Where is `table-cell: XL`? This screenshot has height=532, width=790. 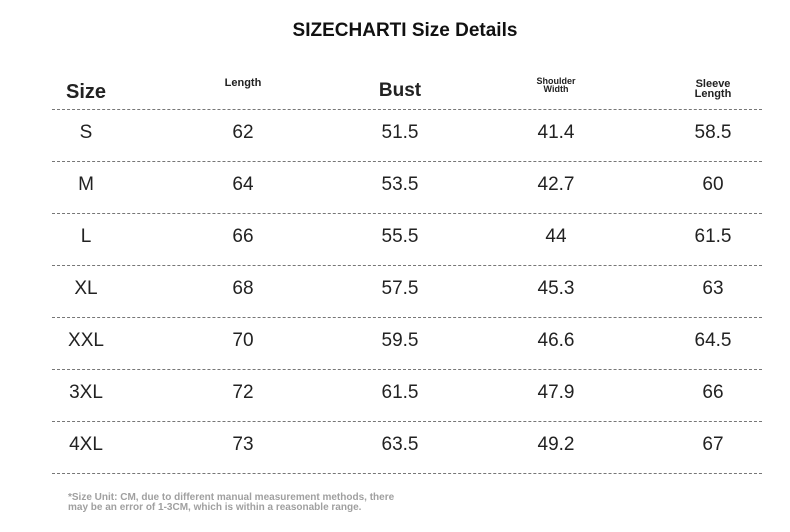 table-cell: XL is located at coordinates (86, 288).